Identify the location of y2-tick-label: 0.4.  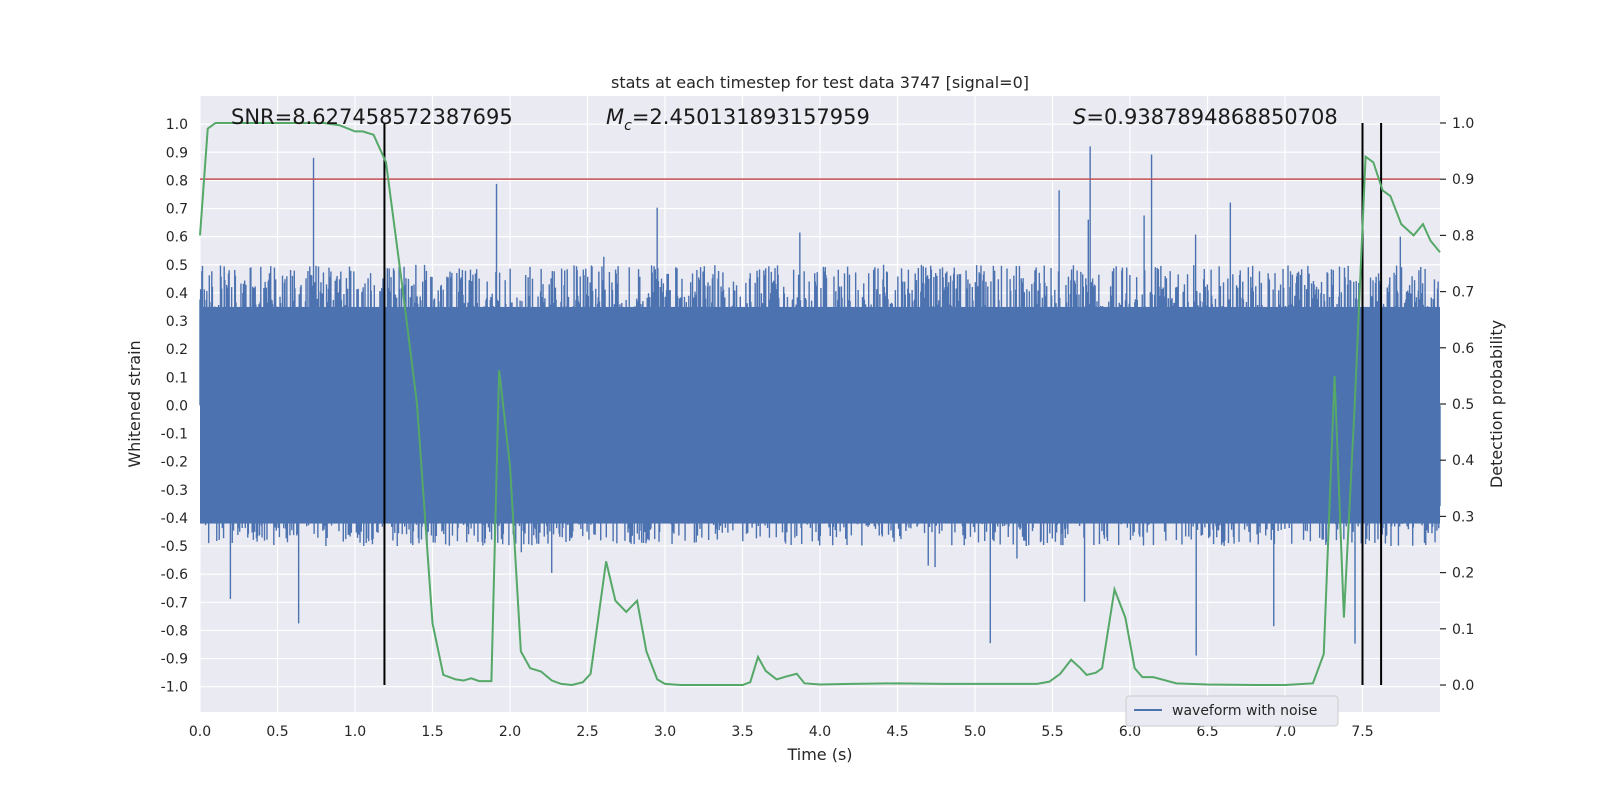
(1463, 461).